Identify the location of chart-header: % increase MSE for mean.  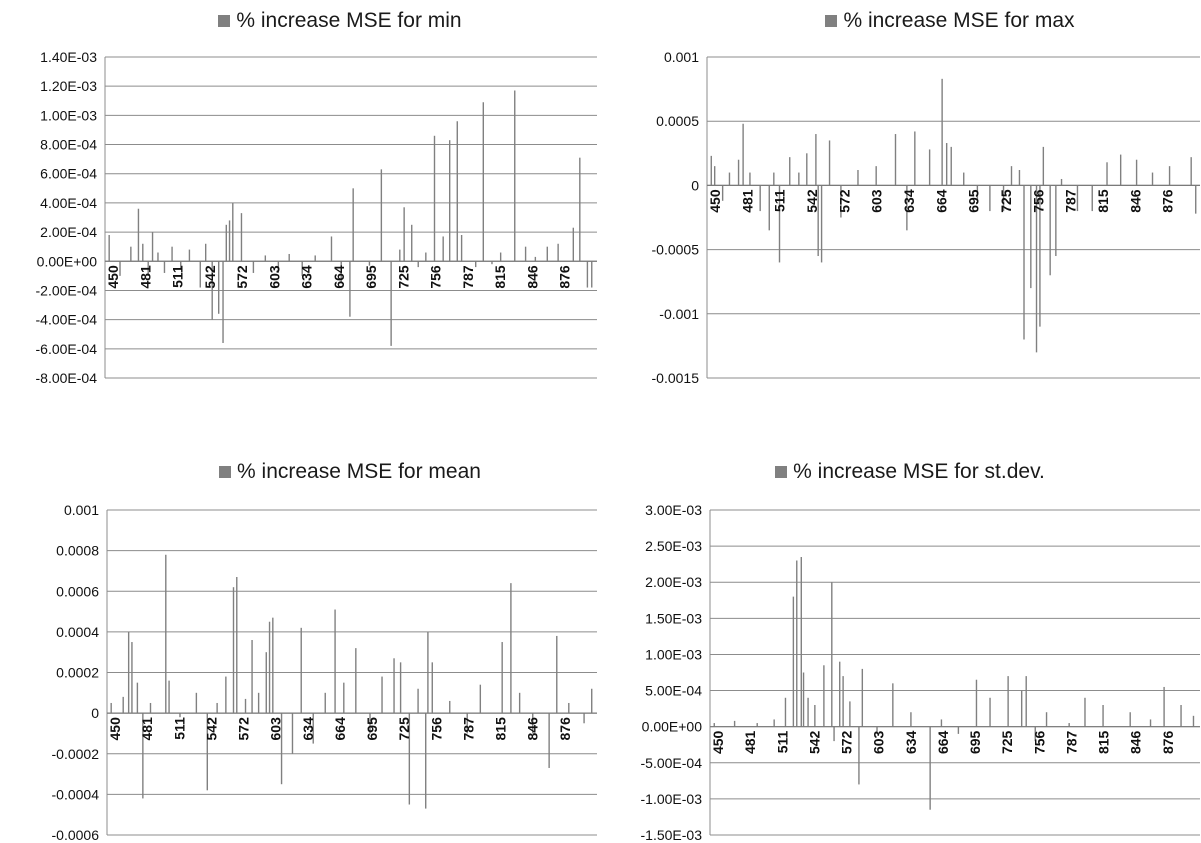
(350, 472).